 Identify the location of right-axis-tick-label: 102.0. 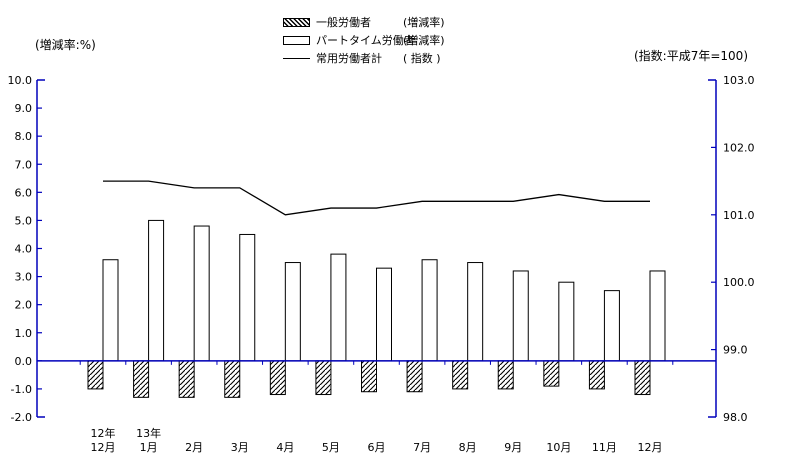
(739, 147).